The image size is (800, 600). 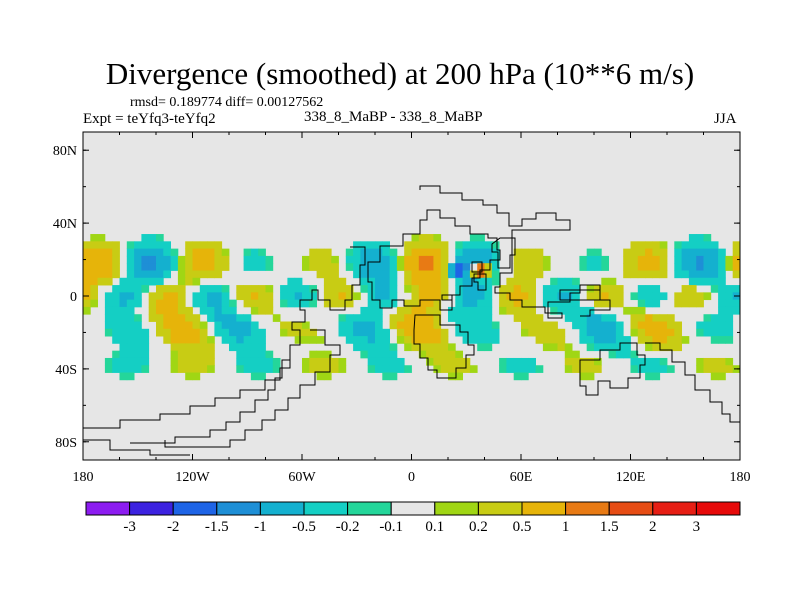 I want to click on colorbar-labels: -3 -2 -1.5 -1 -0.5 -0.2 -0.1 0.1 0.2 0.5 1 1.5 2 3, so click(x=411, y=527).